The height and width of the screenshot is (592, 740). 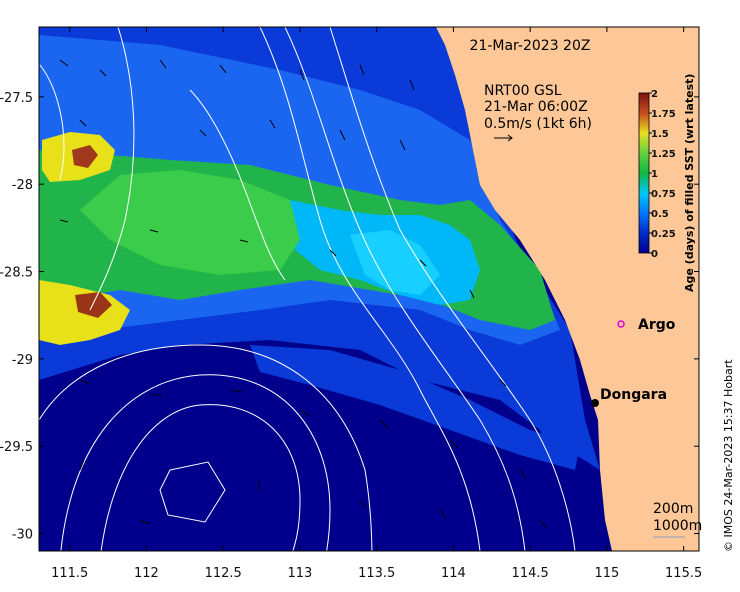 I want to click on colorbar-ticks: 2 1.75 1.5 1.25 1 0.75 0.5 0.25 0, so click(x=662, y=174).